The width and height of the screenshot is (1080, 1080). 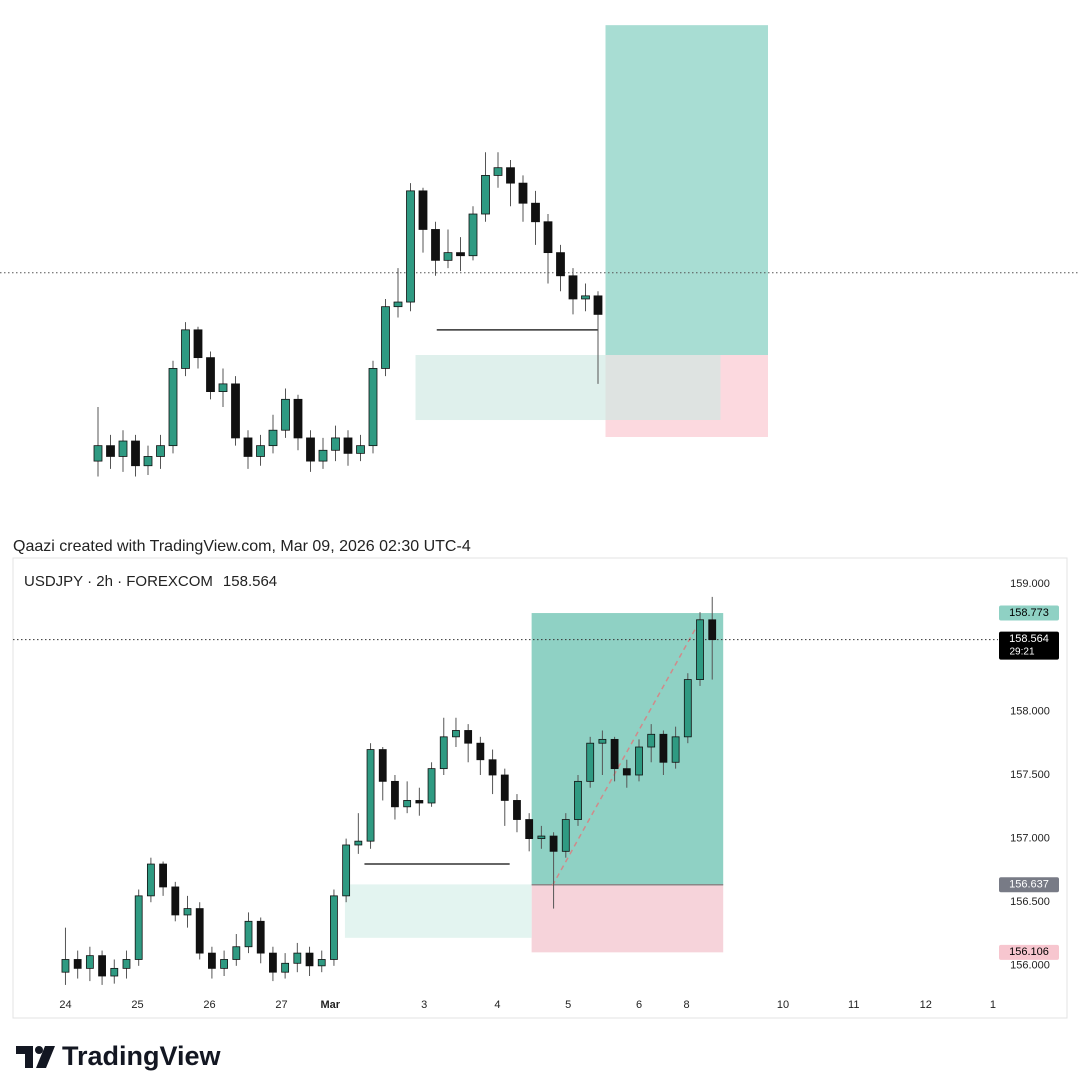 What do you see at coordinates (1030, 839) in the screenshot?
I see `y-tick-label: 157.000` at bounding box center [1030, 839].